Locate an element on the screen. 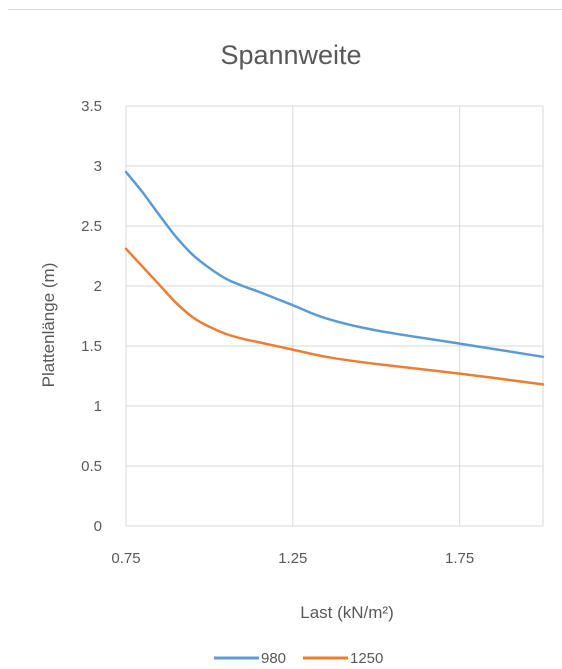 Image resolution: width=562 pixels, height=669 pixels. y-tick-label: 3.5 is located at coordinates (91, 106).